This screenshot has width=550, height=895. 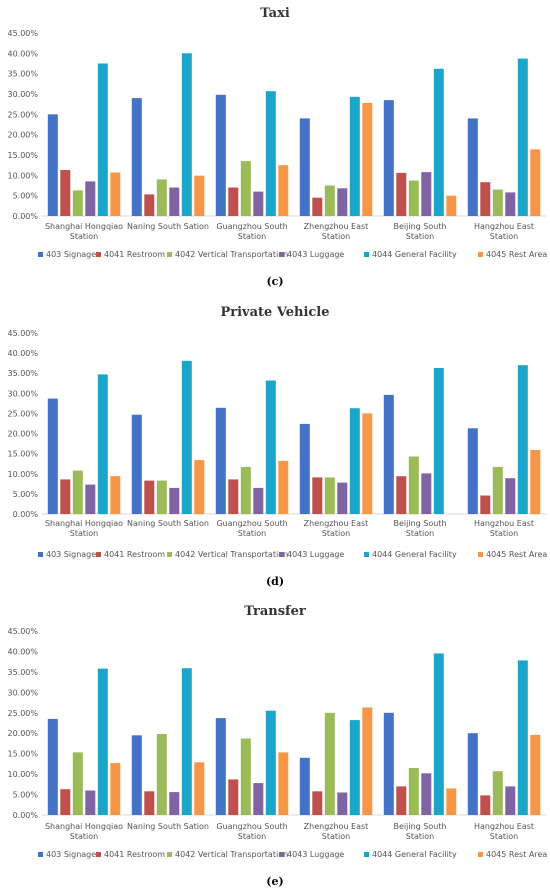 What do you see at coordinates (504, 523) in the screenshot?
I see `category-label-line: Hangzhou East` at bounding box center [504, 523].